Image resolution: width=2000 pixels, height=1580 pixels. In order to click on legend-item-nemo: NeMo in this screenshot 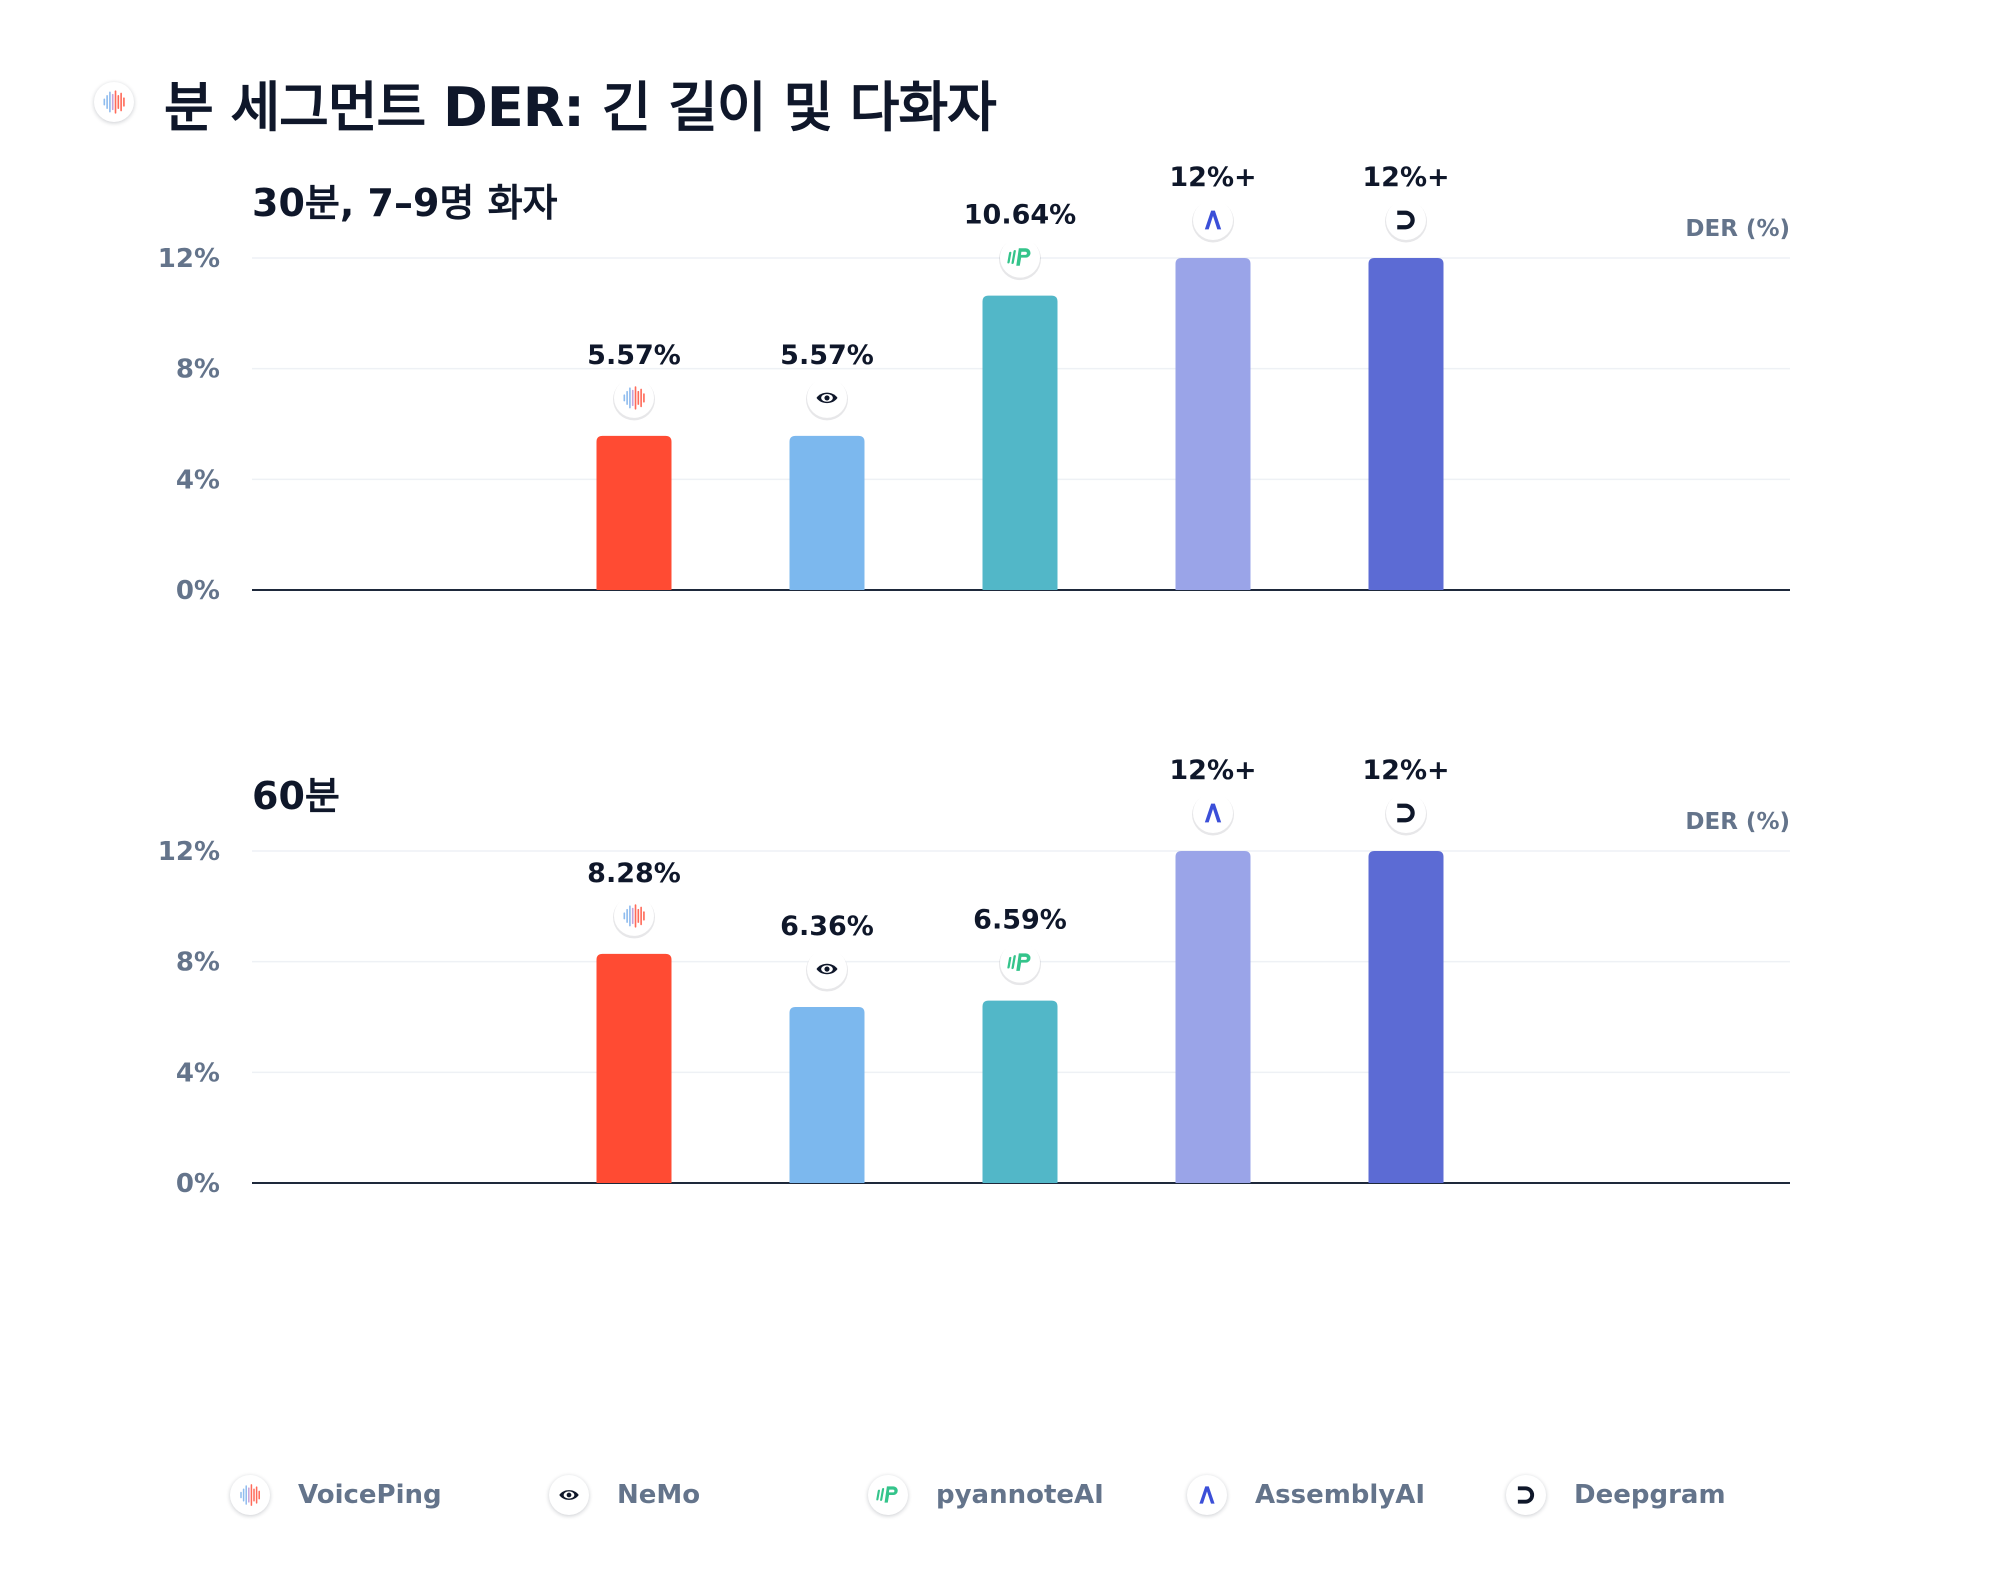, I will do `click(624, 1495)`.